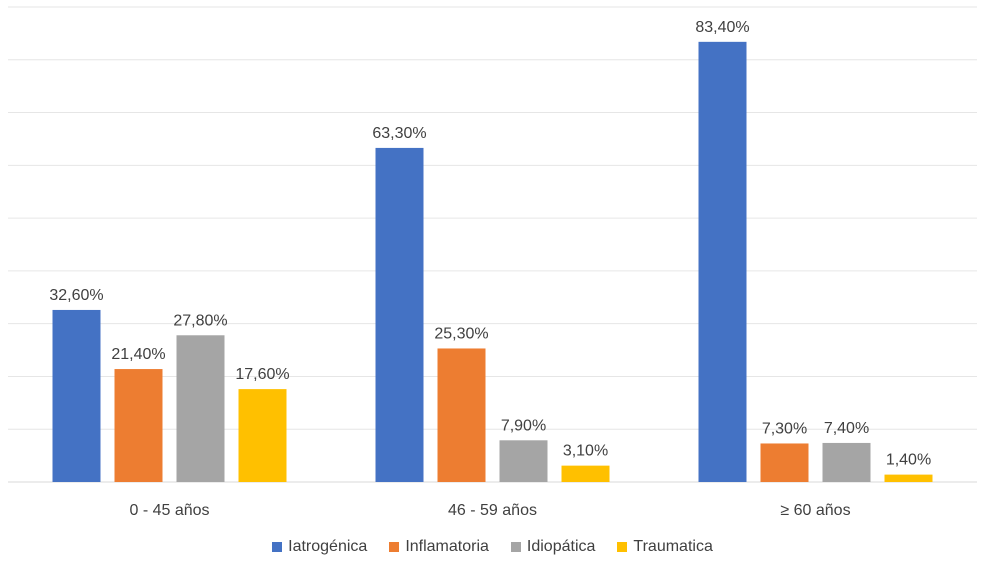 The width and height of the screenshot is (985, 568). What do you see at coordinates (447, 546) in the screenshot?
I see `legend-label: Inflamatoria` at bounding box center [447, 546].